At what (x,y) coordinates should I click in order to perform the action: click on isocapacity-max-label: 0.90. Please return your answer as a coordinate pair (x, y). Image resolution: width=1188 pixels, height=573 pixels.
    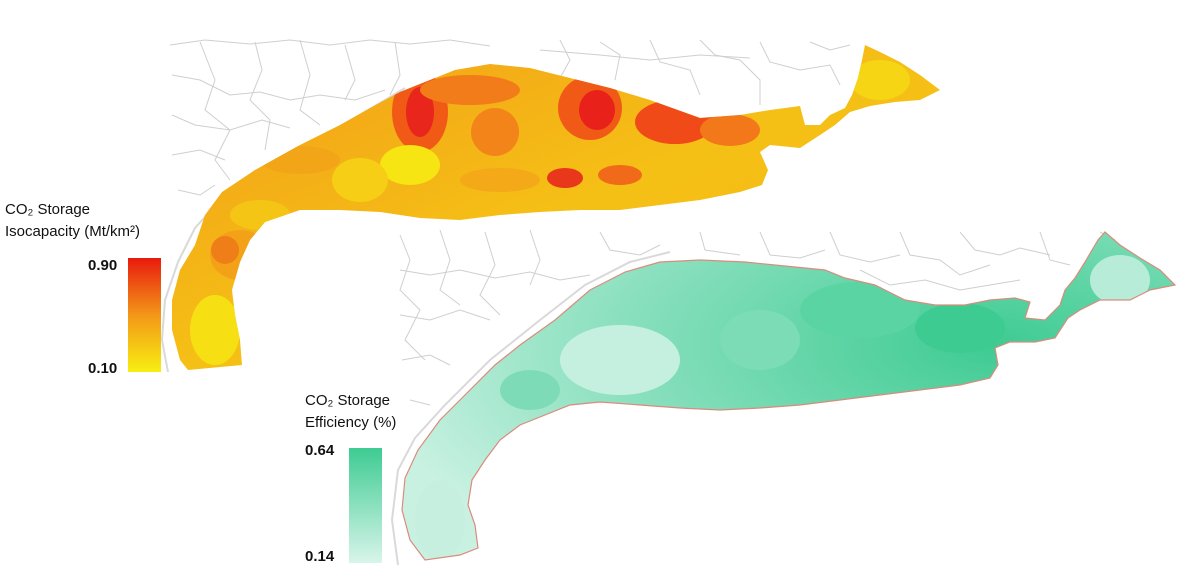
    Looking at the image, I should click on (103, 265).